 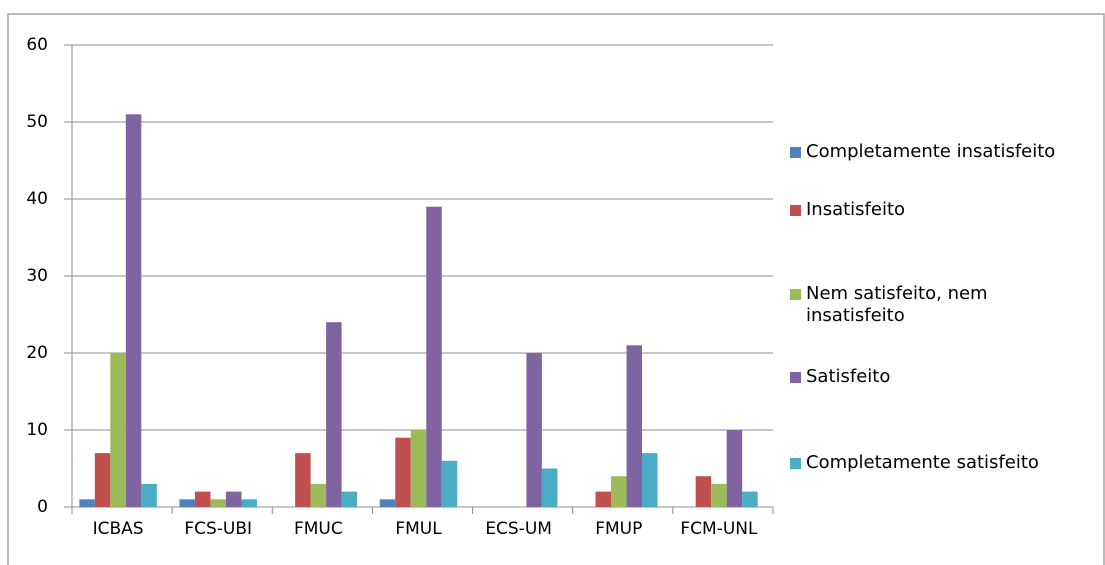 I want to click on legend-label: Nem satisfeito, nem insatisfeito, so click(x=897, y=304).